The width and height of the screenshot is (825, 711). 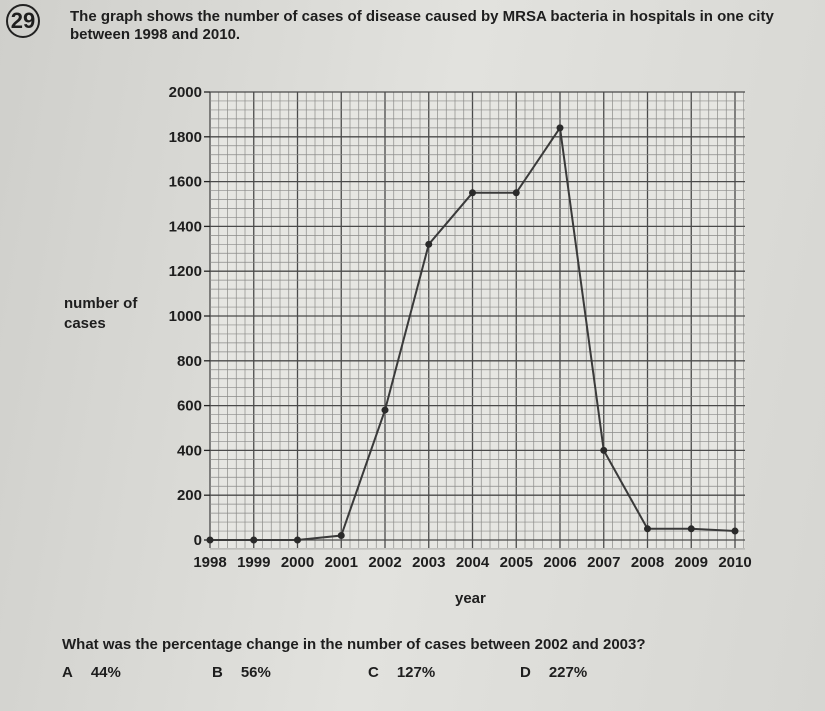 I want to click on option-letter: B, so click(x=217, y=672).